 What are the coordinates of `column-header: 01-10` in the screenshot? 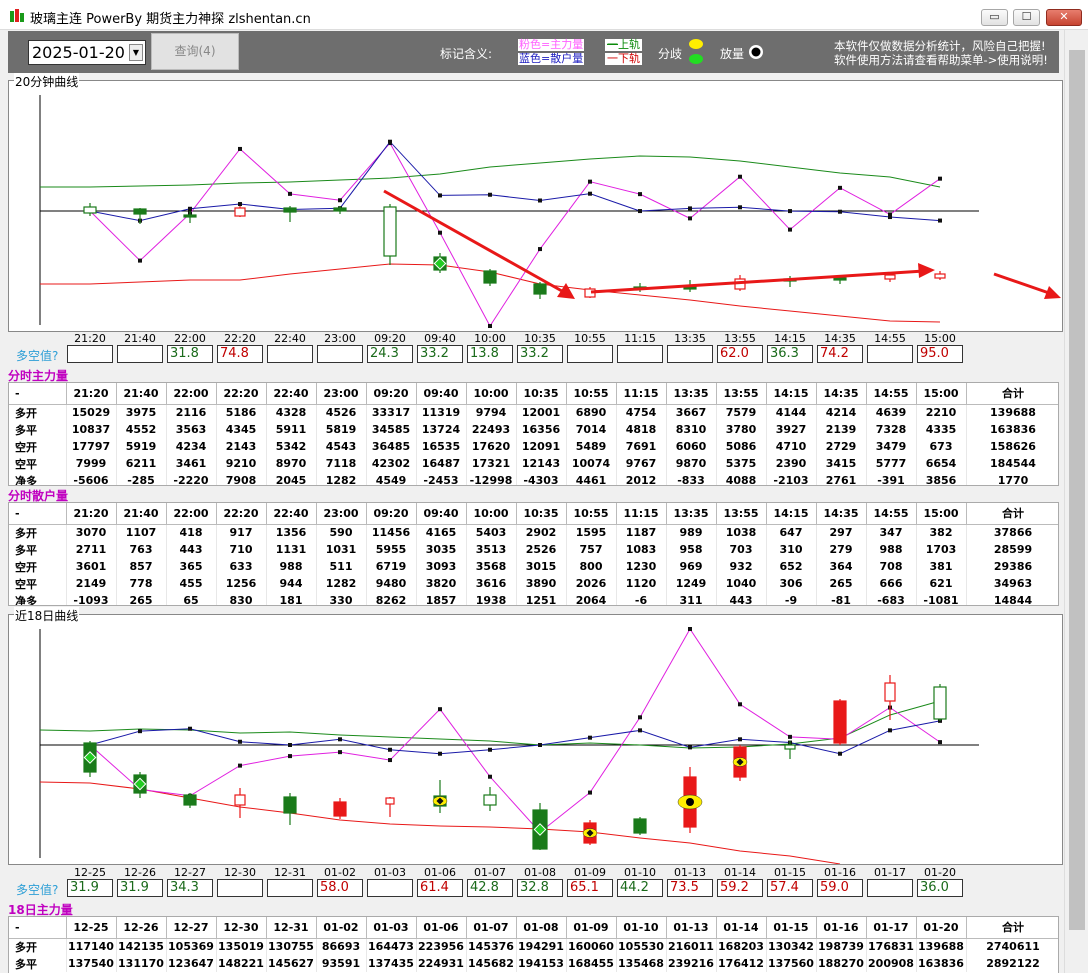 It's located at (641, 928).